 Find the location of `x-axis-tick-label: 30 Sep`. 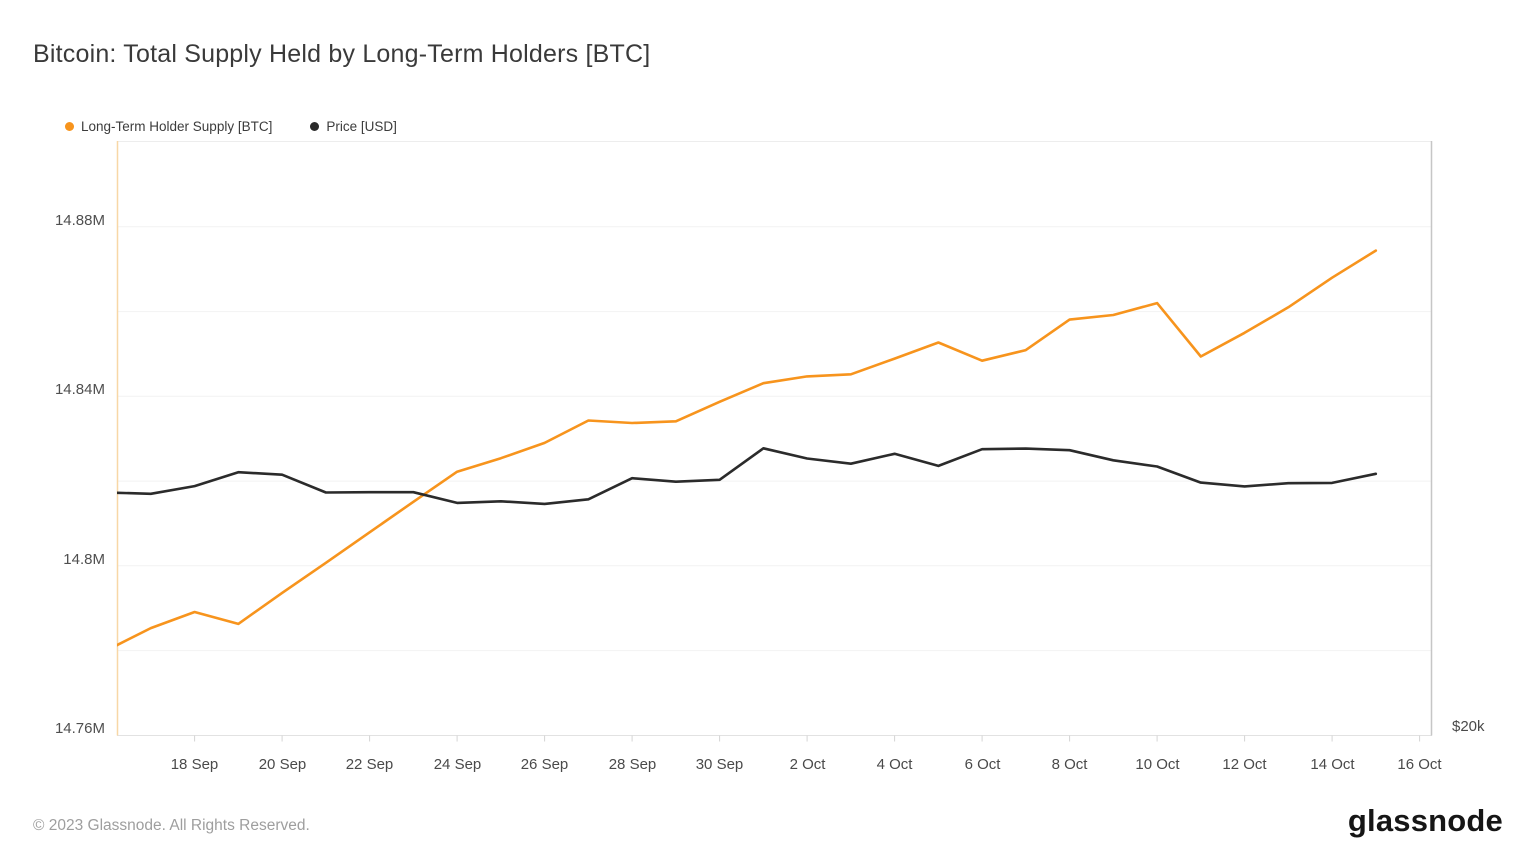

x-axis-tick-label: 30 Sep is located at coordinates (719, 764).